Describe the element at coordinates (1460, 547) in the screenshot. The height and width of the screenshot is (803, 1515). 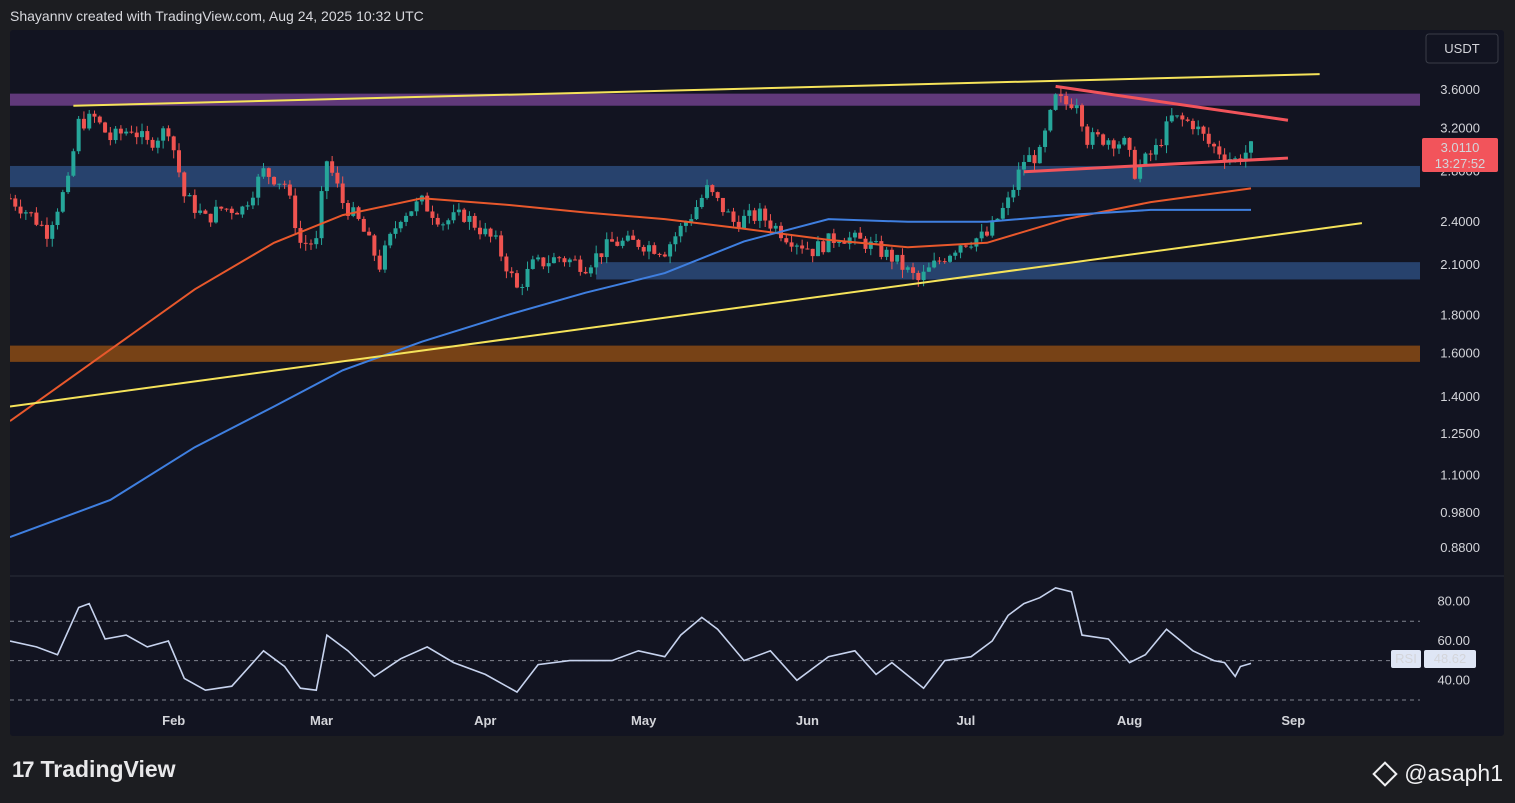
I see `price-tick-label: 0.8800` at that location.